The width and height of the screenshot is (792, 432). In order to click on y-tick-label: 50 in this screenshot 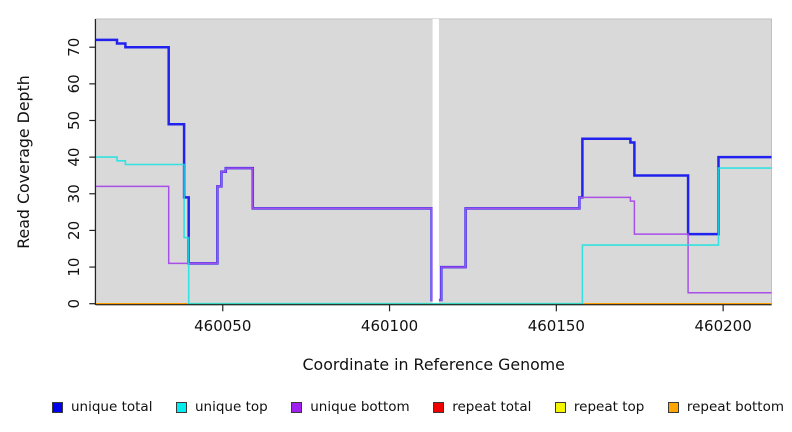, I will do `click(74, 120)`.